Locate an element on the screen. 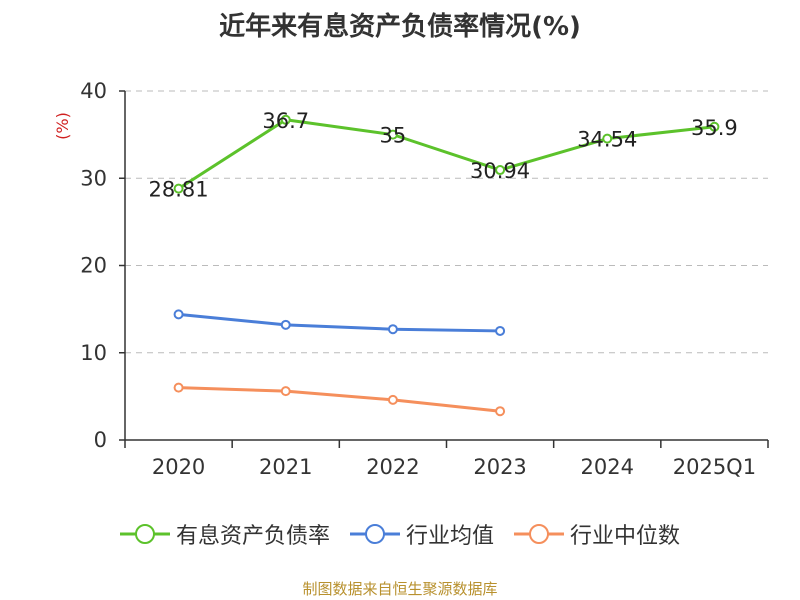 This screenshot has width=800, height=600. legend-label-series-1: 行业均值 is located at coordinates (449, 536).